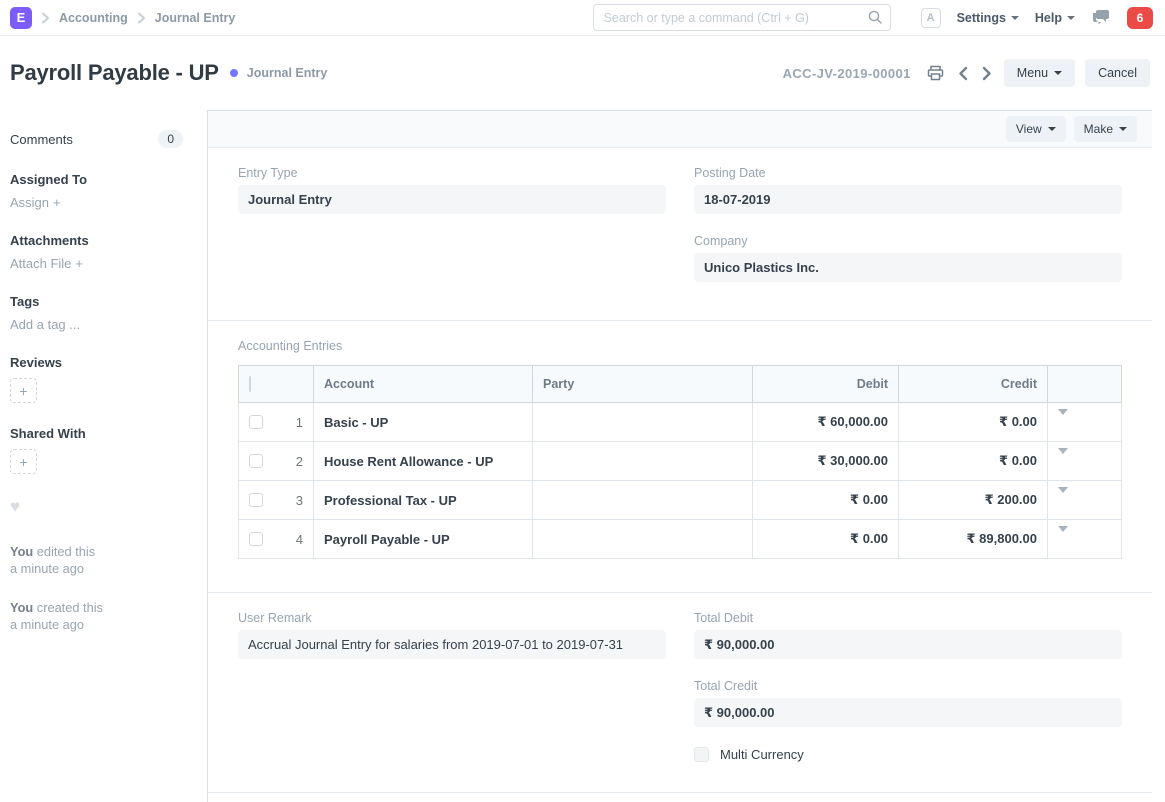 Image resolution: width=1165 pixels, height=802 pixels. Describe the element at coordinates (930, 17) in the screenshot. I see `user-avatar: A` at that location.